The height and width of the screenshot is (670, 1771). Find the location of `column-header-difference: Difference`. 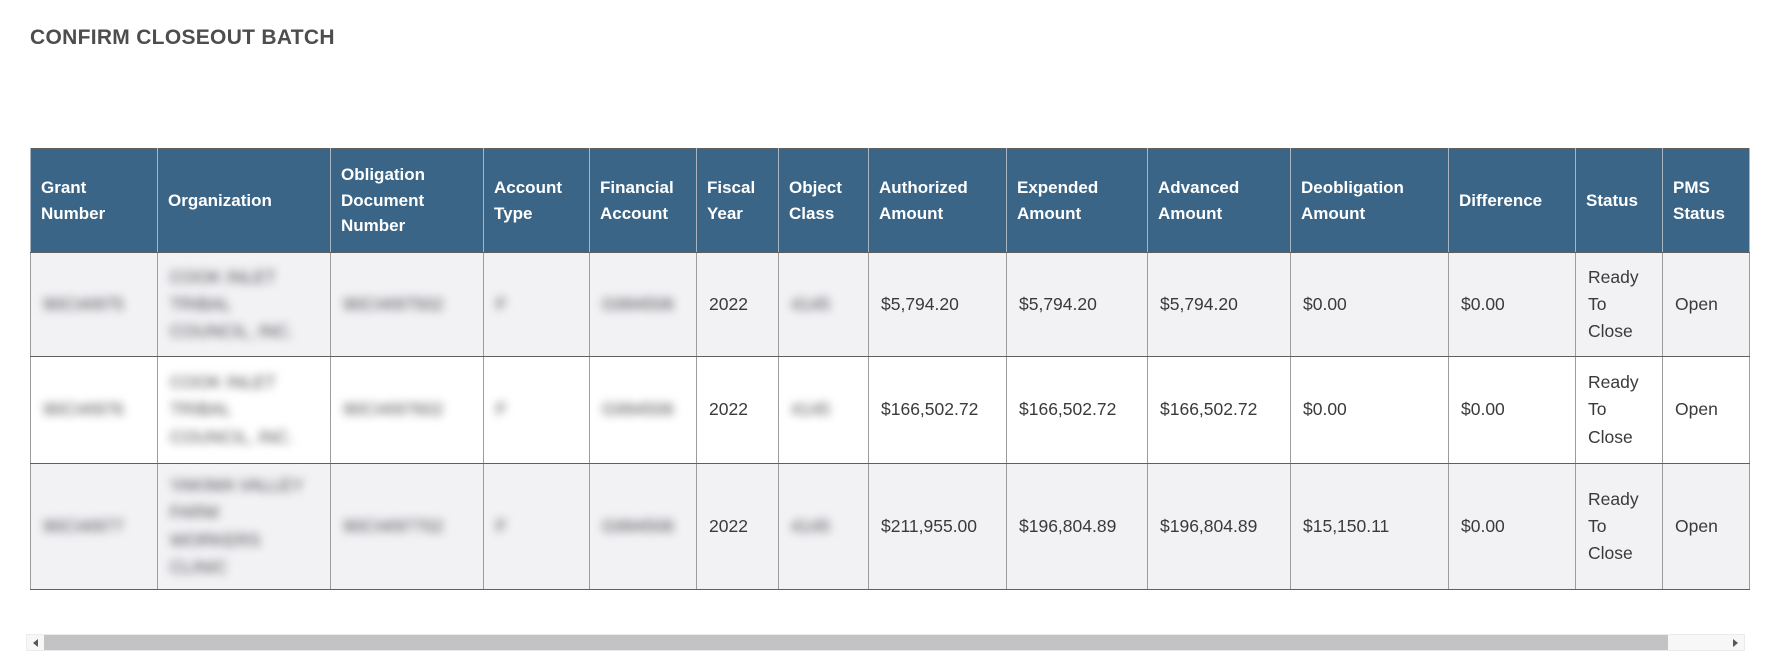

column-header-difference: Difference is located at coordinates (1512, 200).